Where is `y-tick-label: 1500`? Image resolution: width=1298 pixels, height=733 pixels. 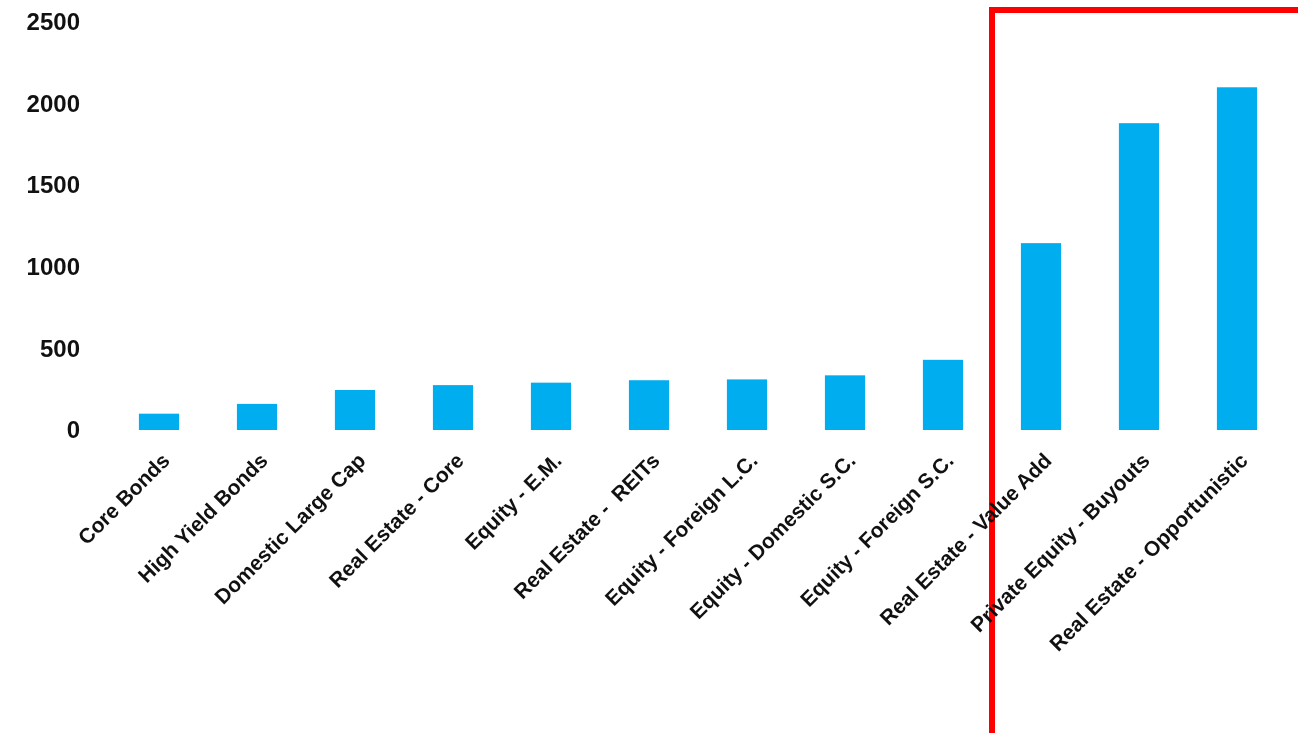
y-tick-label: 1500 is located at coordinates (53, 185).